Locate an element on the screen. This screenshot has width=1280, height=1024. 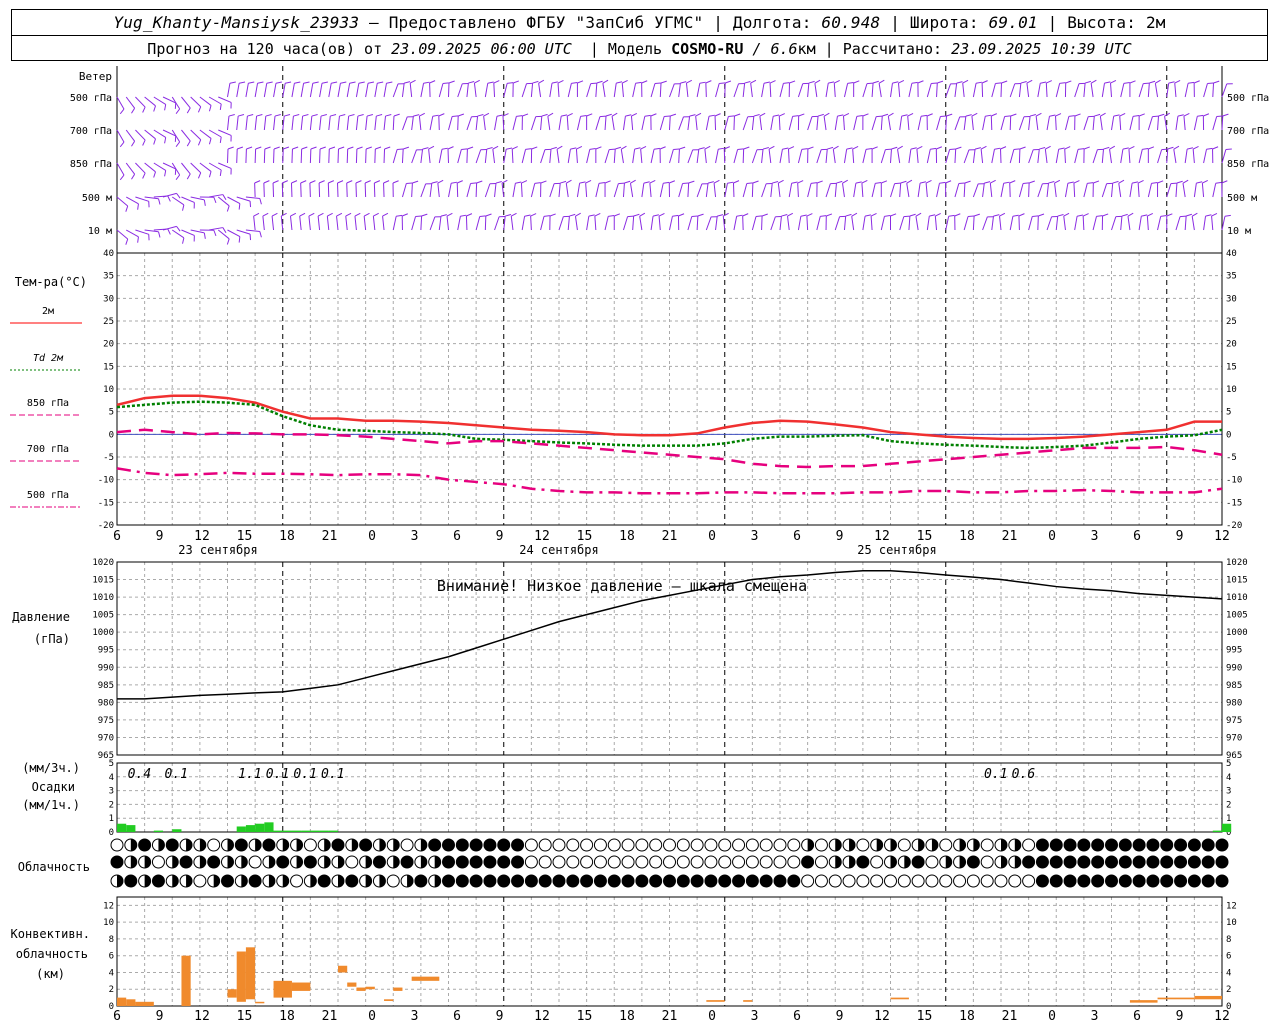
hour-tick: 6 is located at coordinates (797, 536).